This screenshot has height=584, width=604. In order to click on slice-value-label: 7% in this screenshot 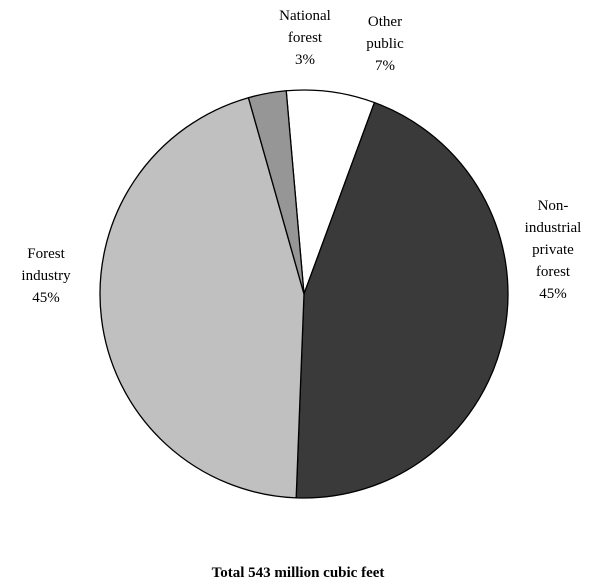, I will do `click(385, 66)`.